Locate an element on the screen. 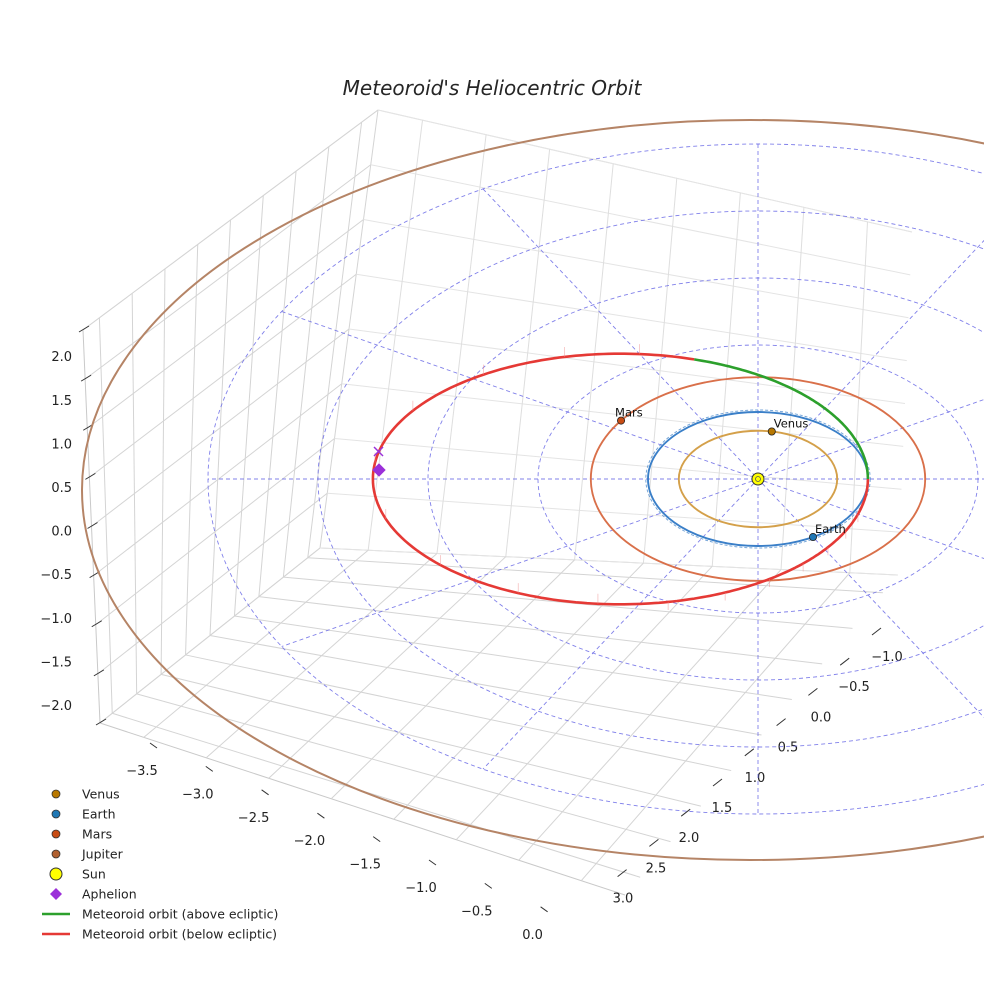  marker-venus is located at coordinates (771, 431).